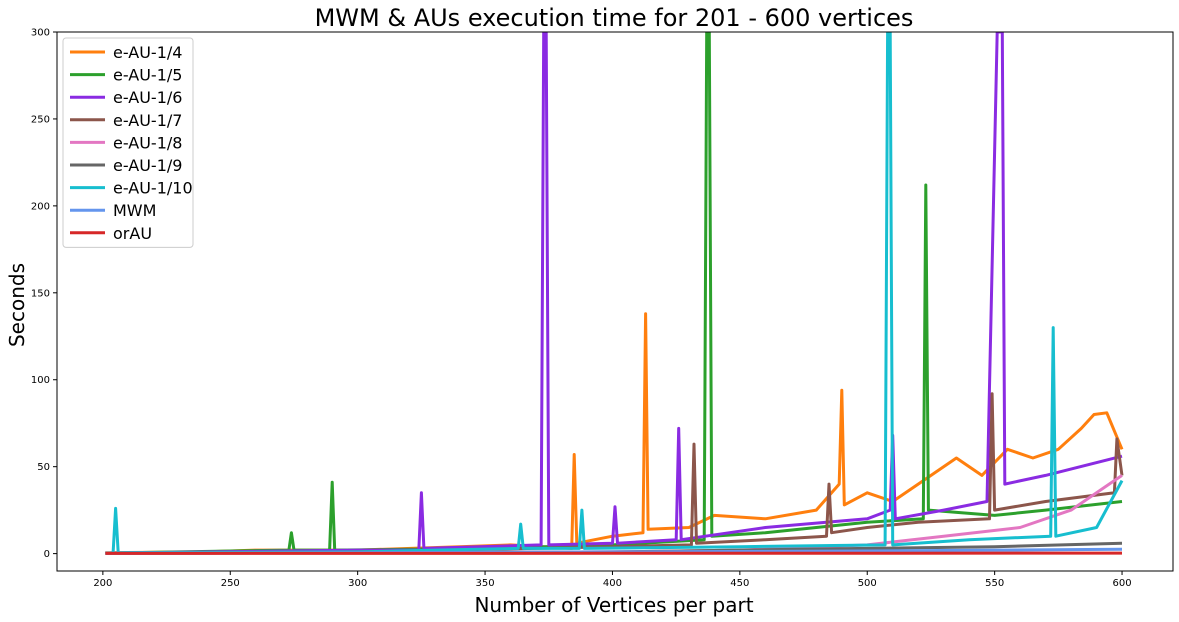  Describe the element at coordinates (485, 583) in the screenshot. I see `x-tick-label-3: 350` at that location.